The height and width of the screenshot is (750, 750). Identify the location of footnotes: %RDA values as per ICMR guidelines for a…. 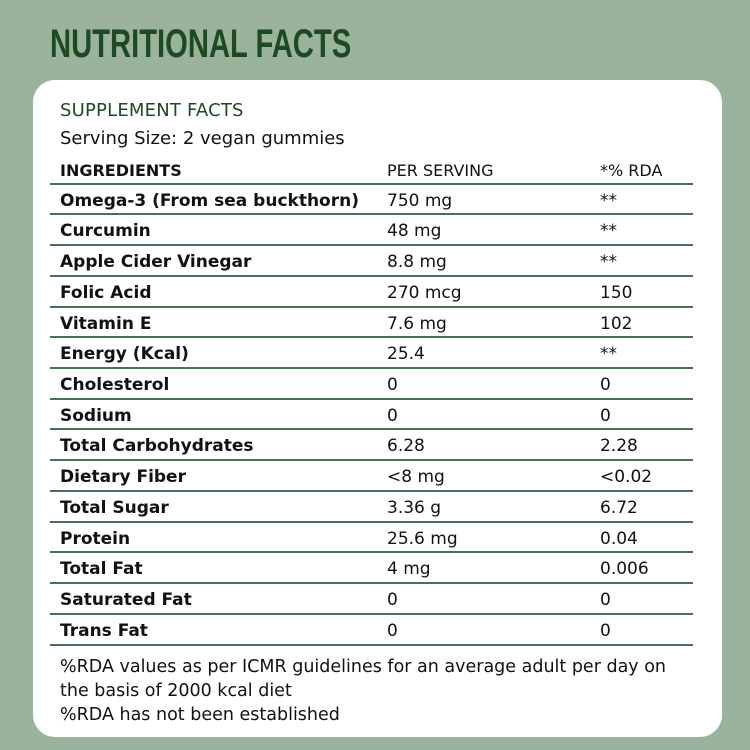
(385, 691).